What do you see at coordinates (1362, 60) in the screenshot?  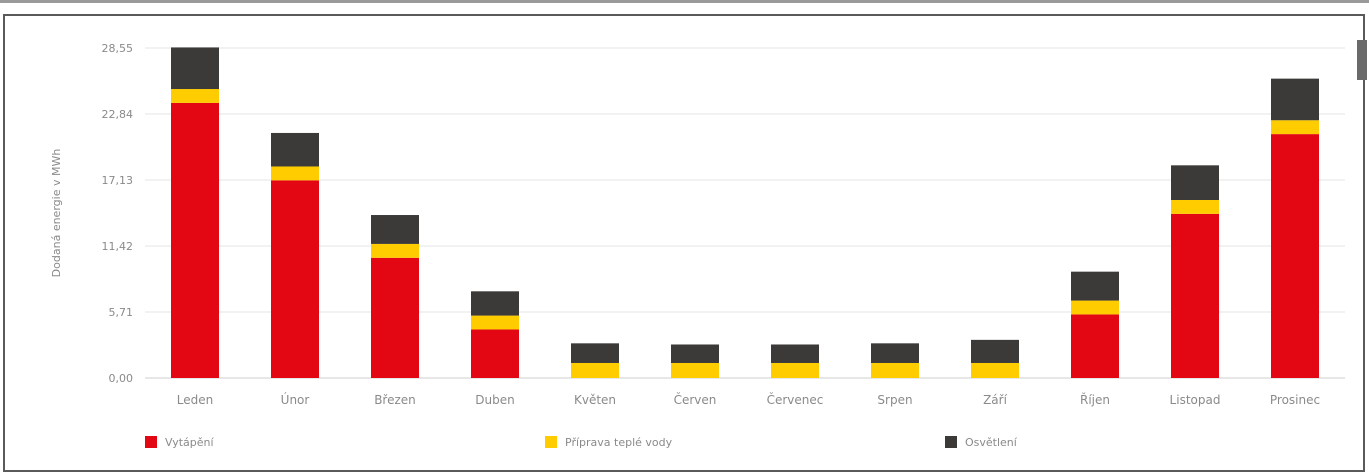 I see `scroll-indicator` at bounding box center [1362, 60].